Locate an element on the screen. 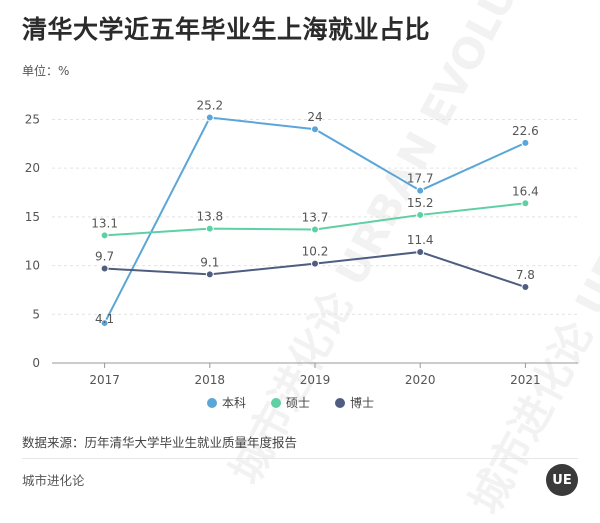 This screenshot has width=600, height=523. data-label: 7.8 is located at coordinates (525, 275).